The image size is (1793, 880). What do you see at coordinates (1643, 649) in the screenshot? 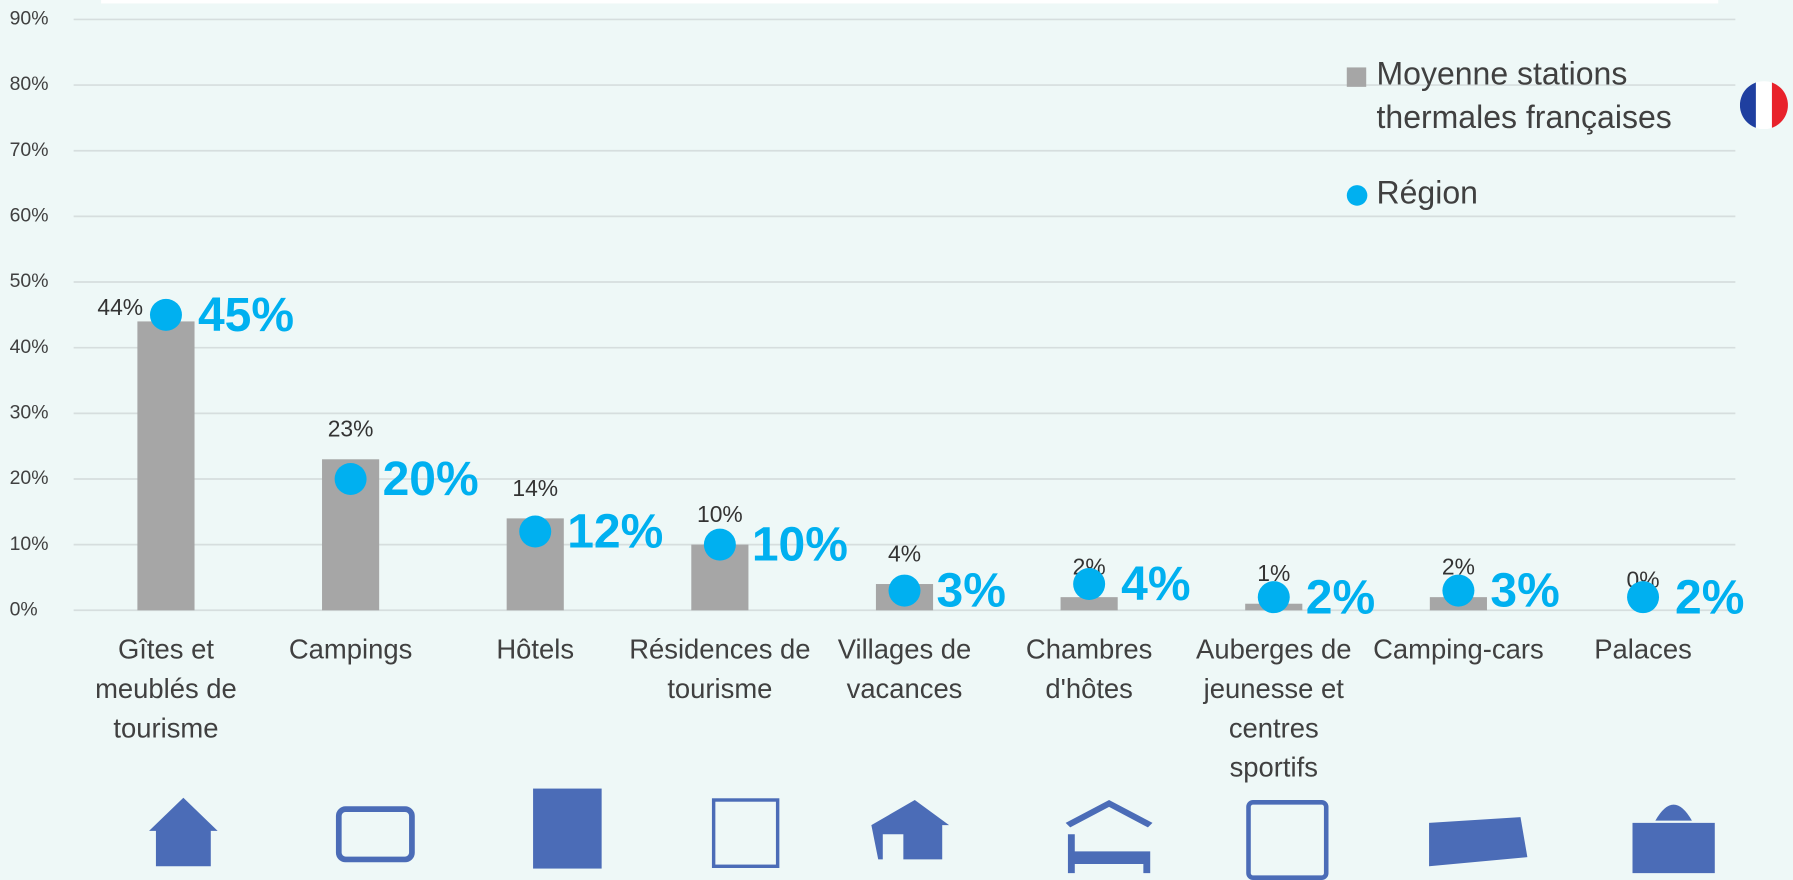
I see `x-tick-label: Palaces` at bounding box center [1643, 649].